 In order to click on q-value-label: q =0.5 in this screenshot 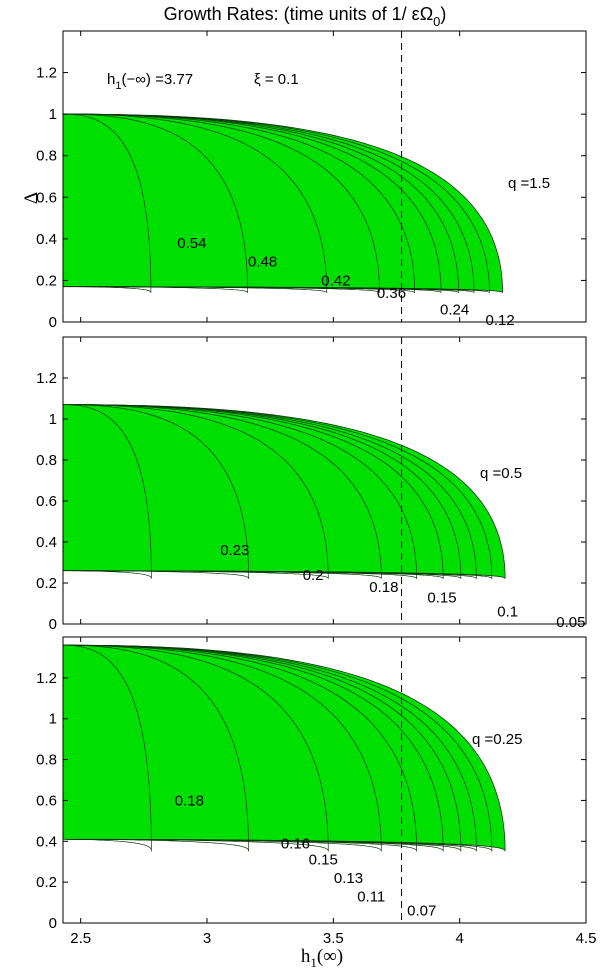, I will do `click(501, 473)`.